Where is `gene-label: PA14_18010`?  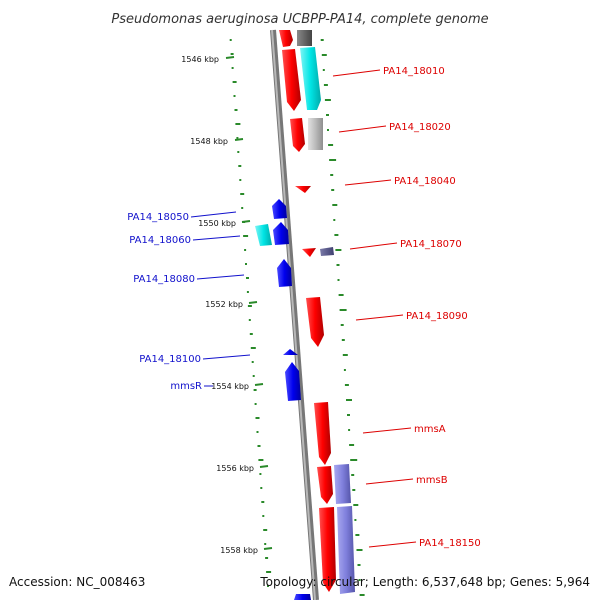 gene-label: PA14_18010 is located at coordinates (414, 71).